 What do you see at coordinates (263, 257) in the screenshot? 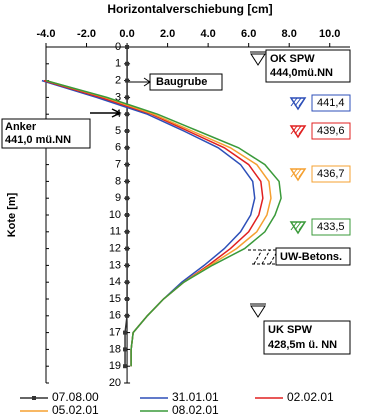
I see `concrete-symbol` at bounding box center [263, 257].